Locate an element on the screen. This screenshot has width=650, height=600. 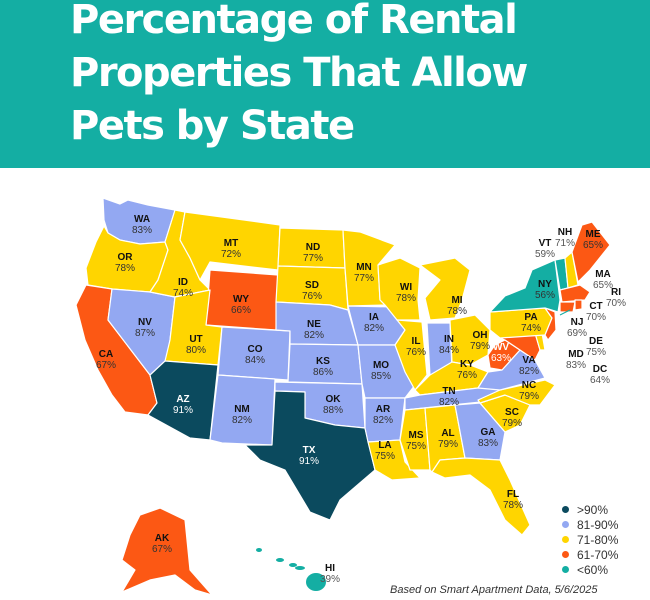
state-abbr: NV is located at coordinates (145, 322).